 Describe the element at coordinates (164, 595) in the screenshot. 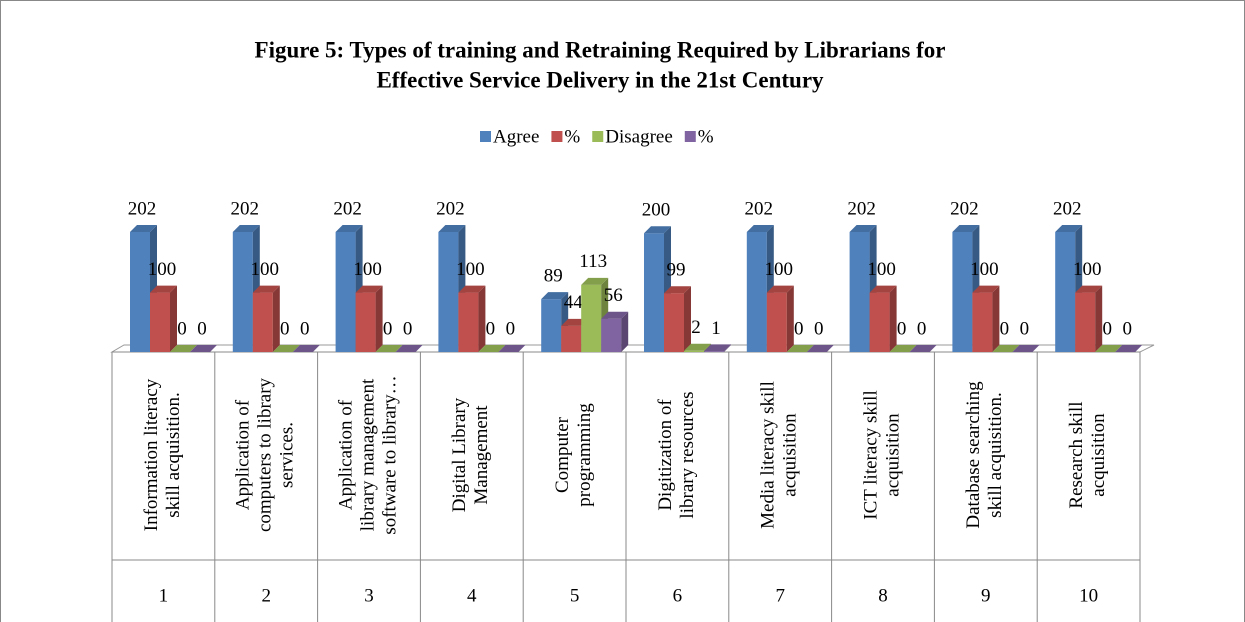

I see `x-tick-number: 1` at that location.